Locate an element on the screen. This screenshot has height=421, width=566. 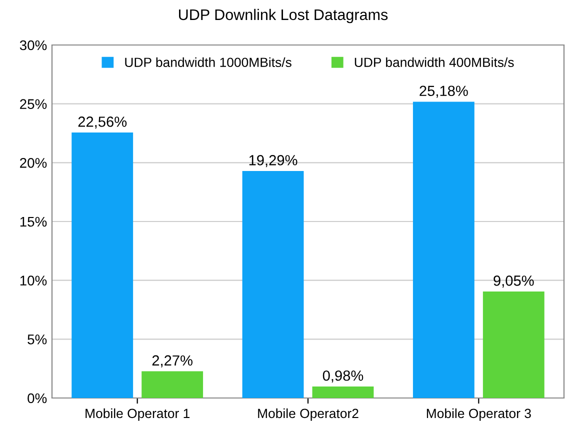
x-tick-label: Mobile Operator2 is located at coordinates (308, 414).